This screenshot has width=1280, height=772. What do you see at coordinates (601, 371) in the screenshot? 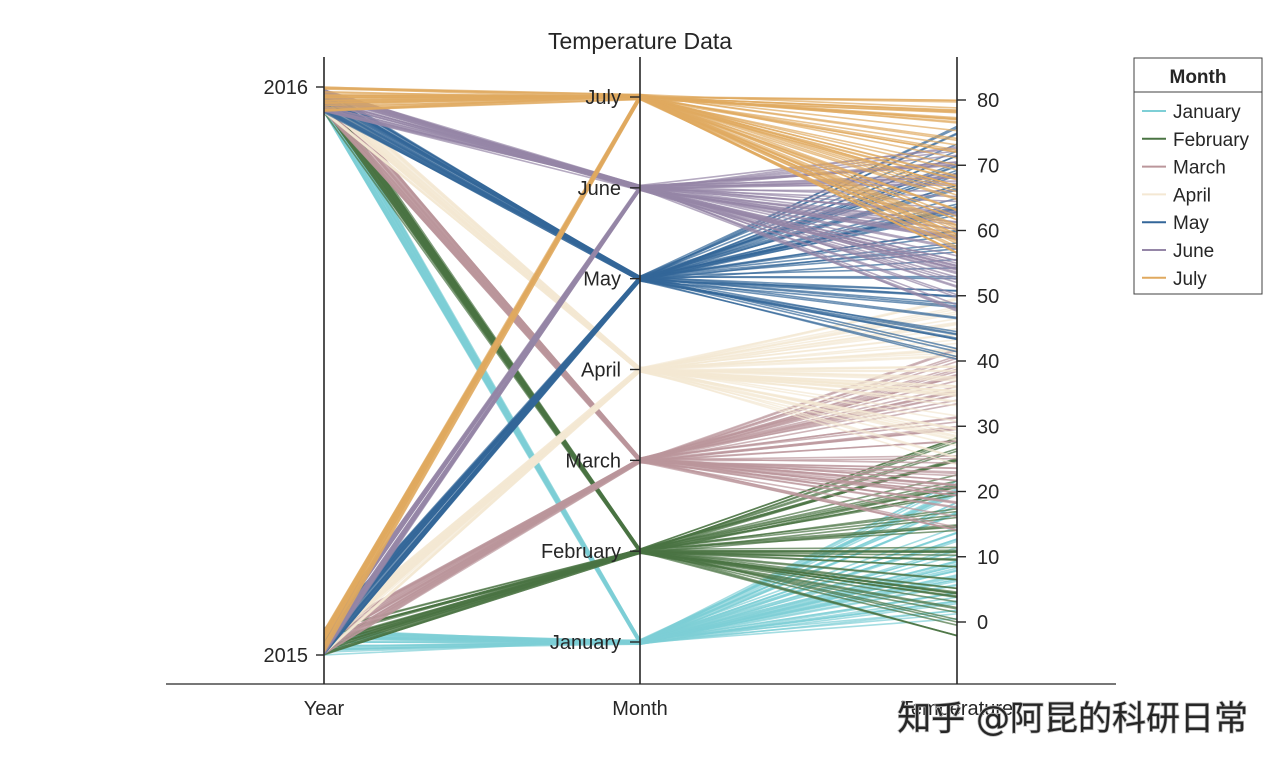
I see `month-tick-label: April` at bounding box center [601, 371].